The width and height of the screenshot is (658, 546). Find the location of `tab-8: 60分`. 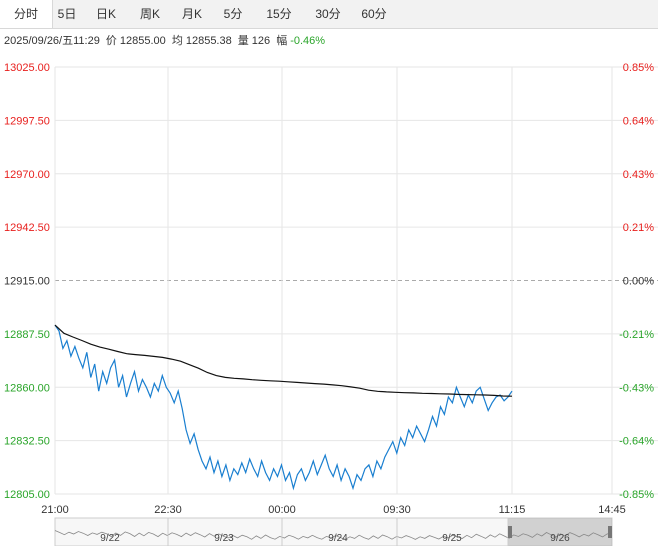

tab-8: 60分 is located at coordinates (374, 14).